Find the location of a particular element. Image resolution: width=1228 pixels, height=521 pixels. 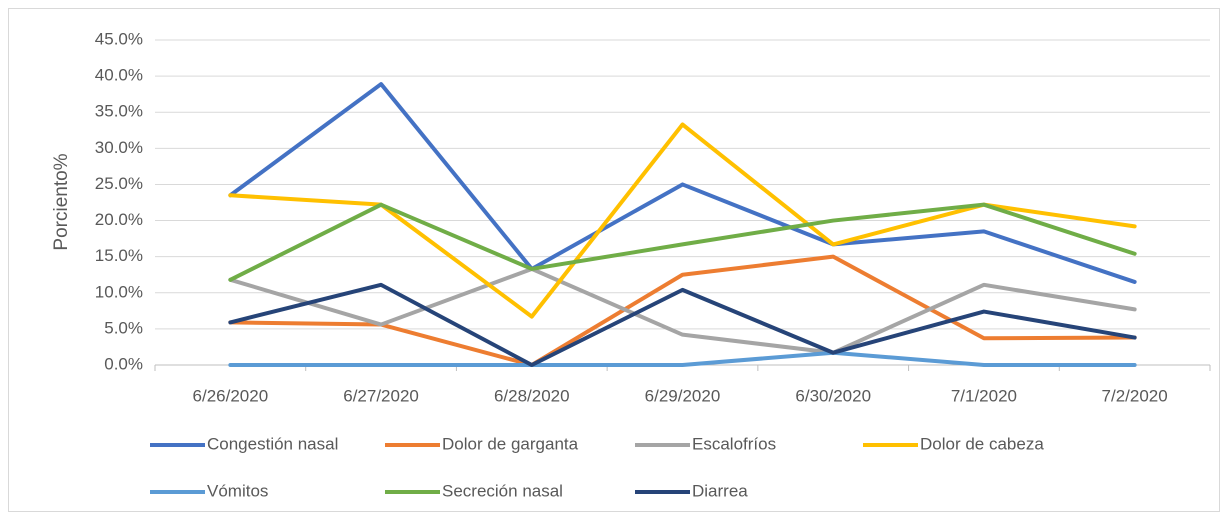

y-tick-label: 30.0% is located at coordinates (119, 147).